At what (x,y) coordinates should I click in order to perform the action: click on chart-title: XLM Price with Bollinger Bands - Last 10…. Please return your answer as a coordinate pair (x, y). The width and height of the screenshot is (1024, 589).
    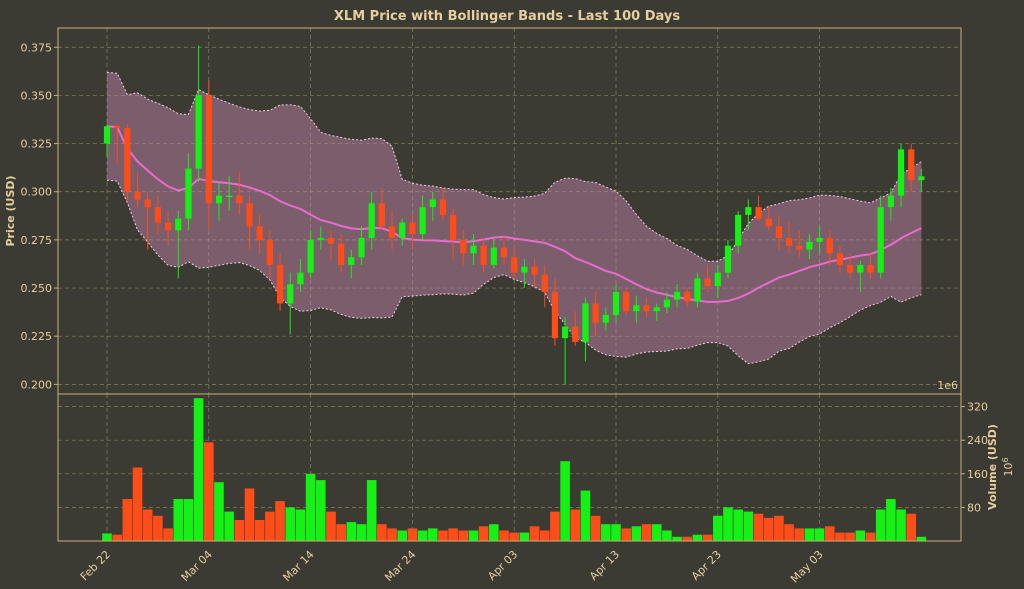
    Looking at the image, I should click on (507, 16).